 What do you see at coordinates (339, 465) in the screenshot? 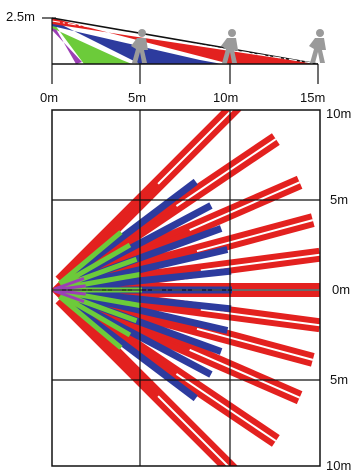
I see `top-label-10m-lower: 10m` at bounding box center [339, 465].